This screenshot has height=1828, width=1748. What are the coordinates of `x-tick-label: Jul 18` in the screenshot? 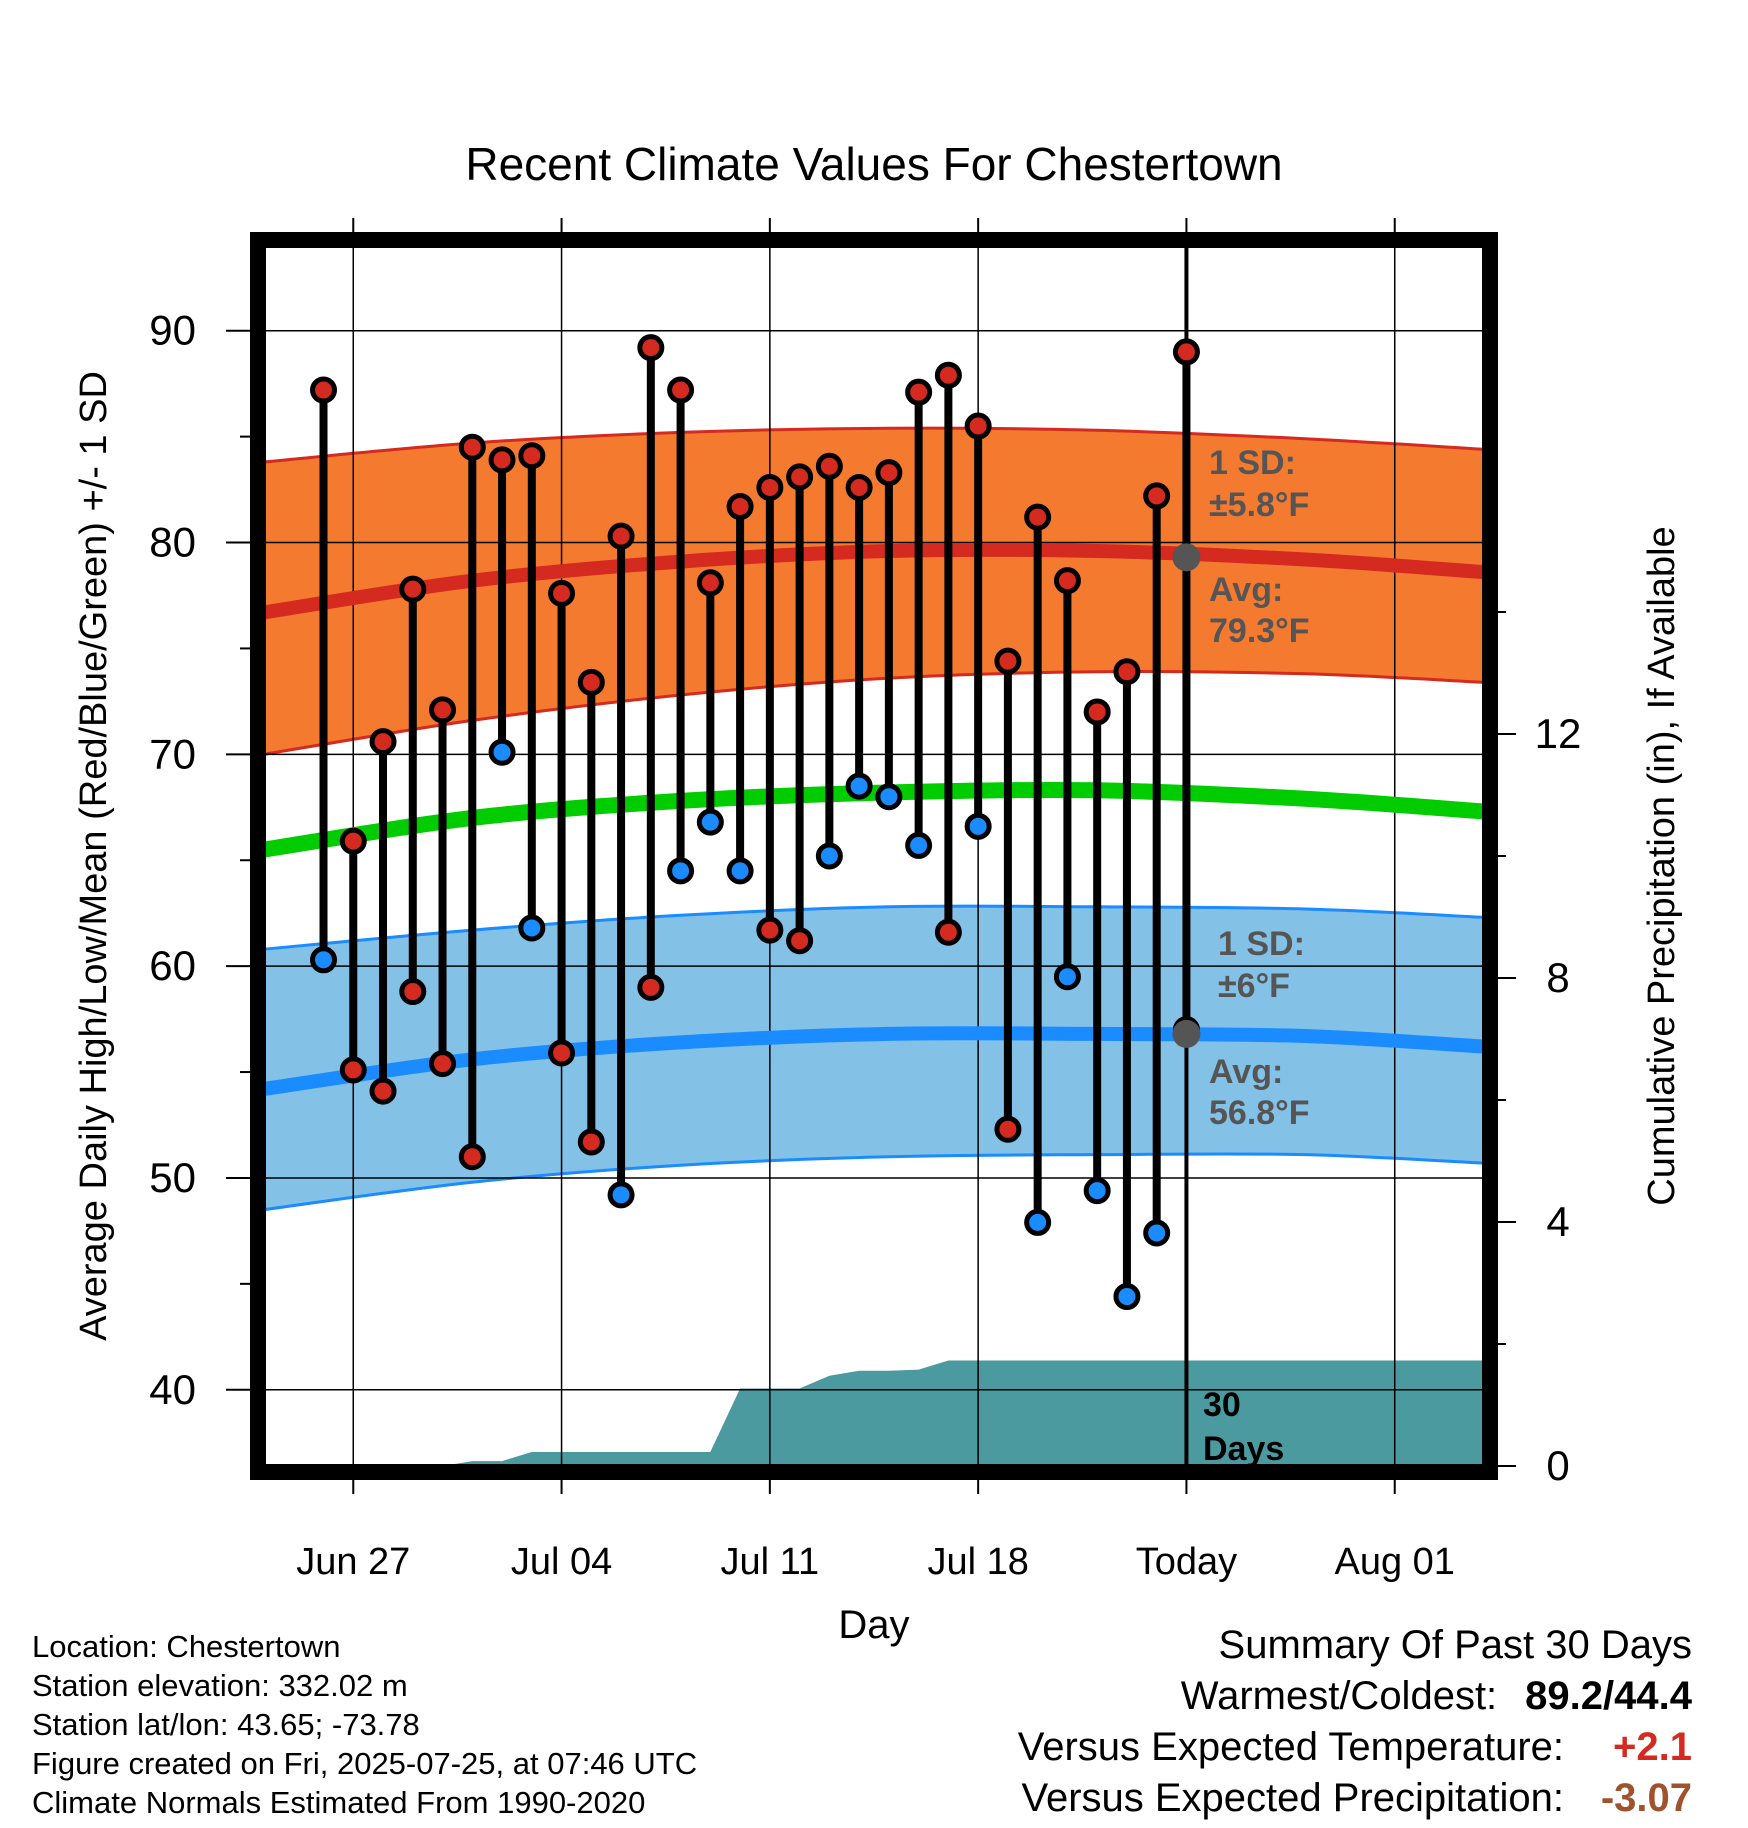 It's located at (977, 1562).